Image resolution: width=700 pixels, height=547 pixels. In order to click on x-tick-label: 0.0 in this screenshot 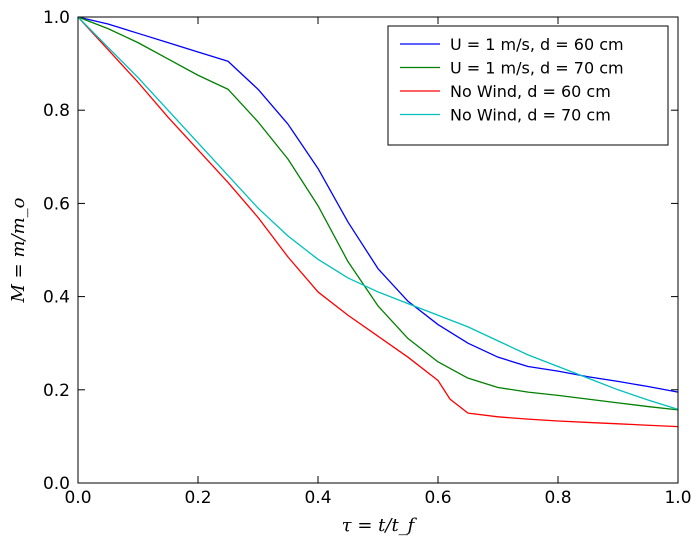, I will do `click(77, 498)`.